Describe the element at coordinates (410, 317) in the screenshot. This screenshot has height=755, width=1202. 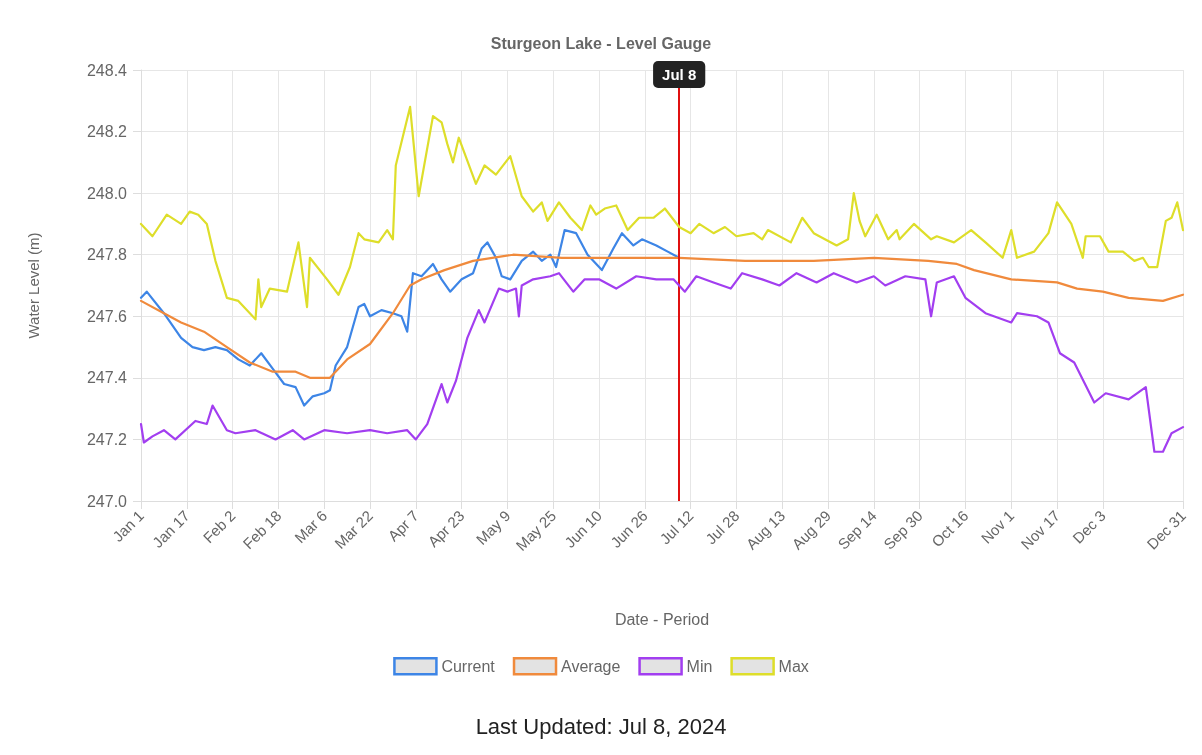
I see `line-series` at that location.